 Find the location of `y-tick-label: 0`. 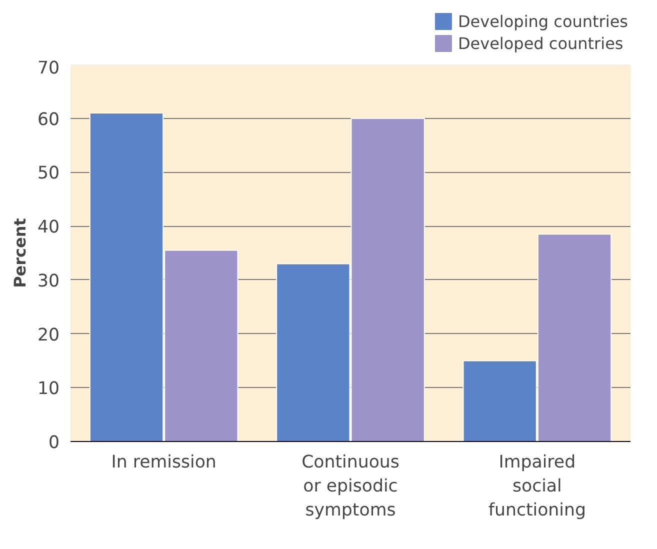

y-tick-label: 0 is located at coordinates (54, 443).